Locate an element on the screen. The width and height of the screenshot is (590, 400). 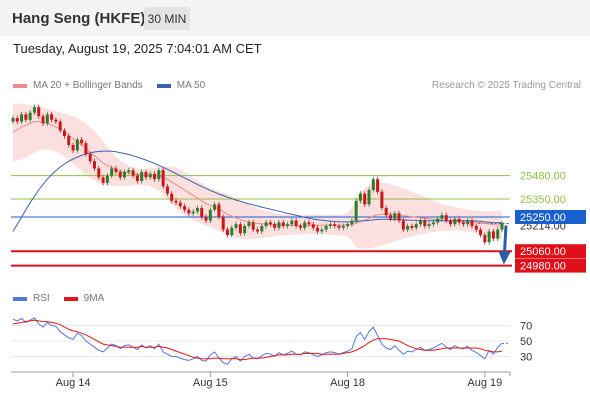
rsi-panel: 70 50 30 is located at coordinates (271, 341).